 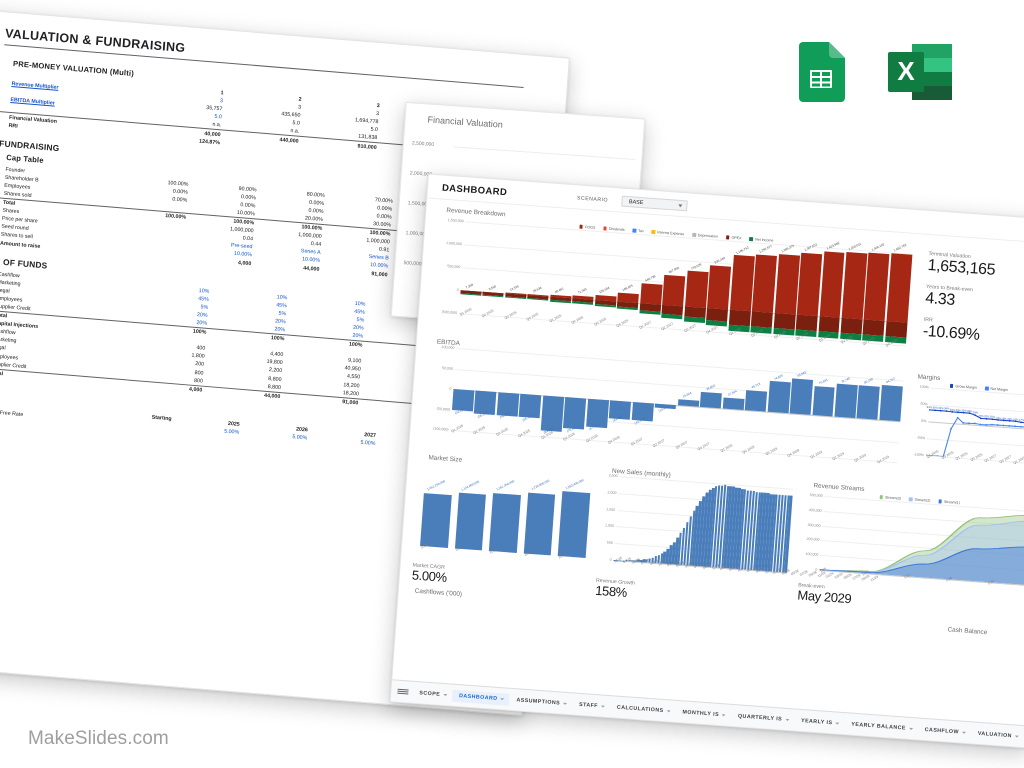 What do you see at coordinates (575, 515) in the screenshot?
I see `bar-column: 1,283,400,000` at bounding box center [575, 515].